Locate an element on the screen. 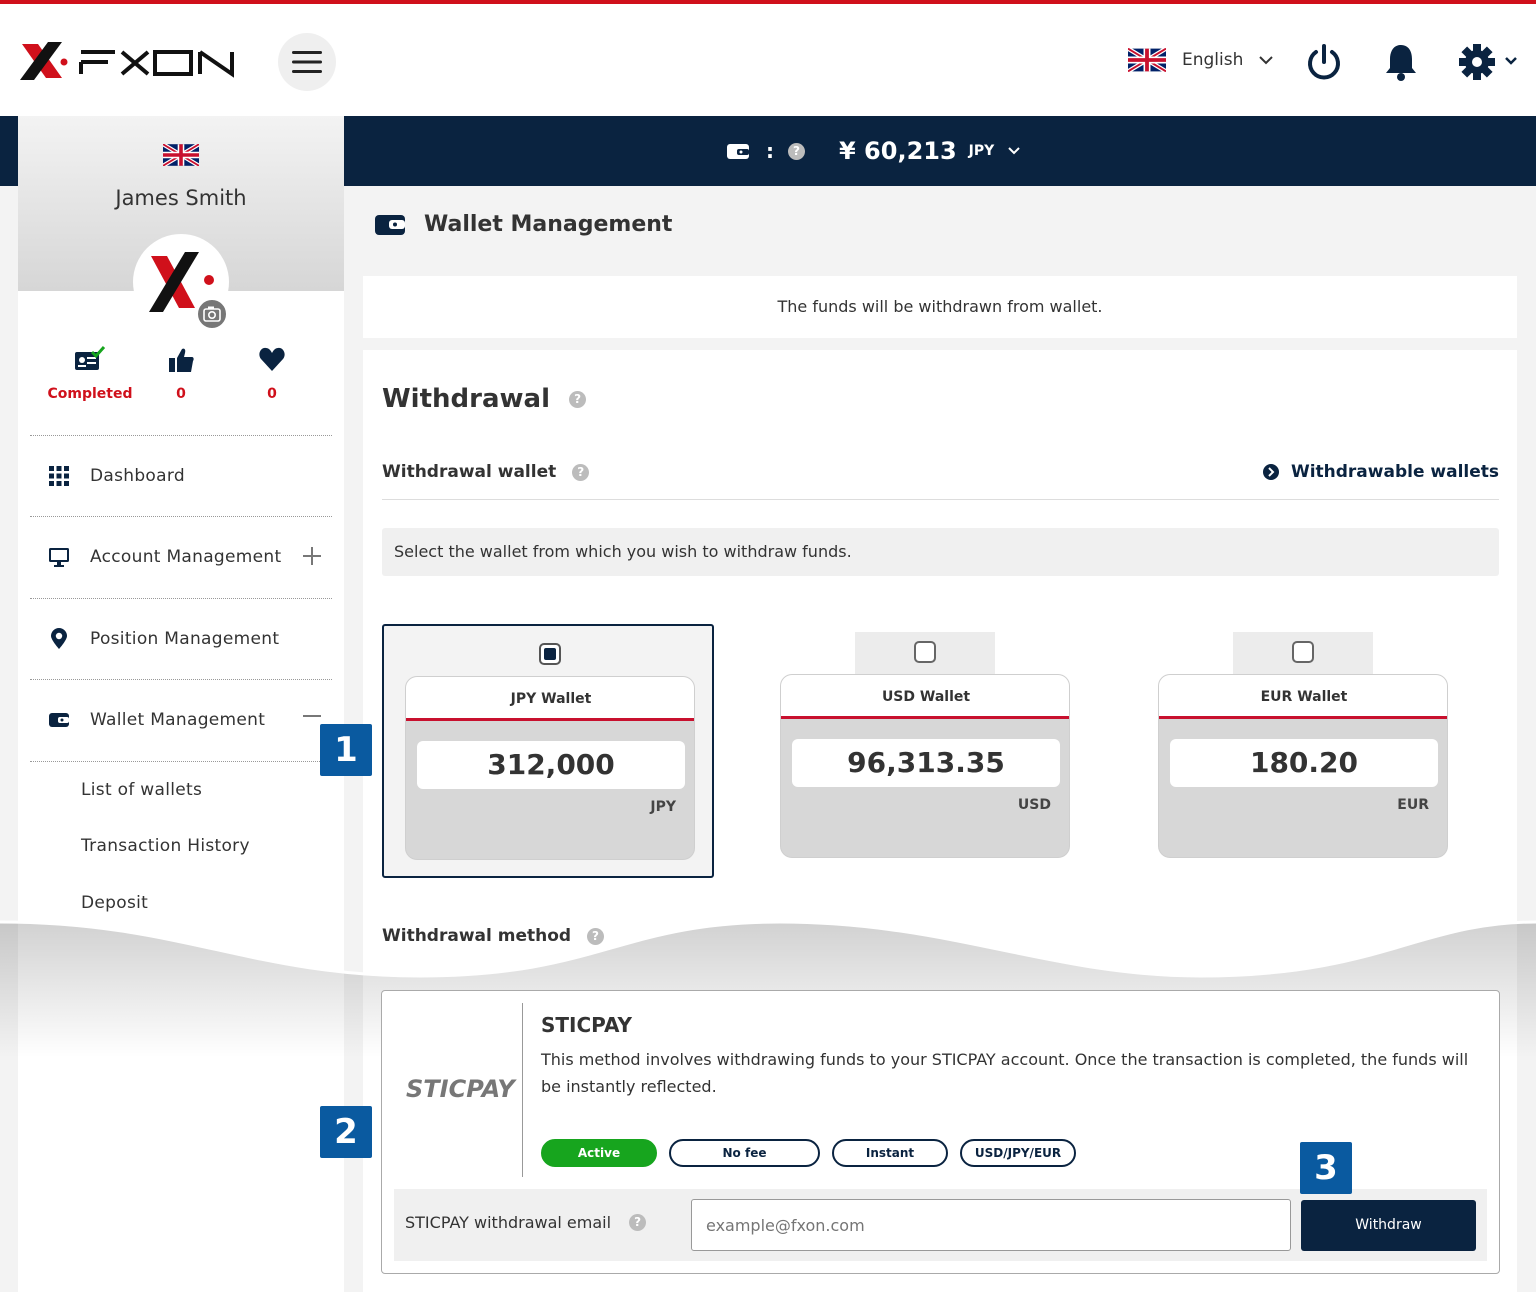  wallet-card-jpy: JPY Wallet 312,000 JPY is located at coordinates (548, 751).